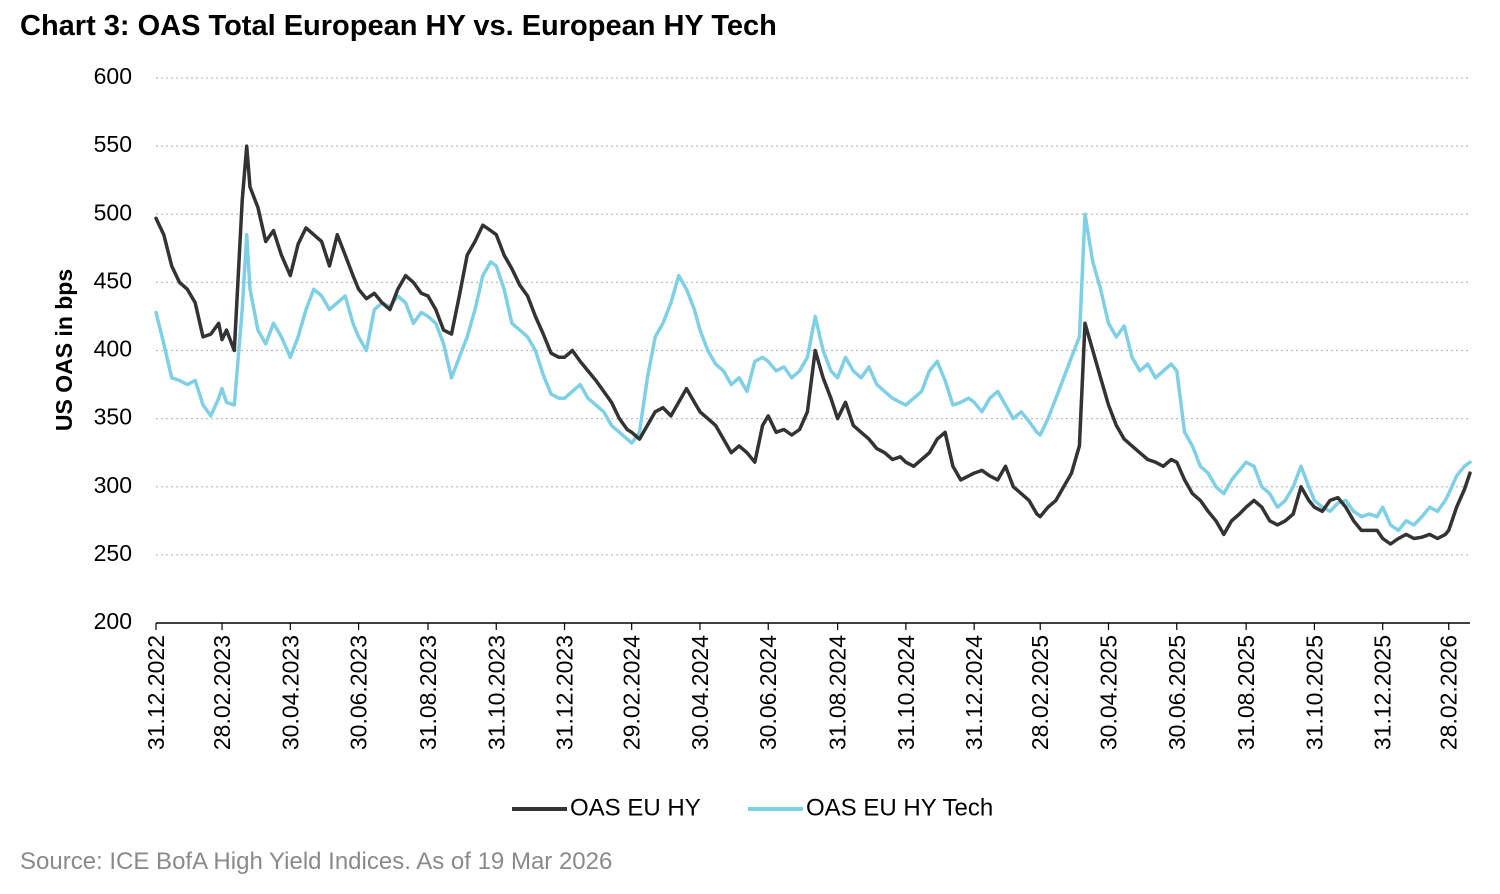  Describe the element at coordinates (156, 692) in the screenshot. I see `x-tick-label: 31.12.2022` at that location.